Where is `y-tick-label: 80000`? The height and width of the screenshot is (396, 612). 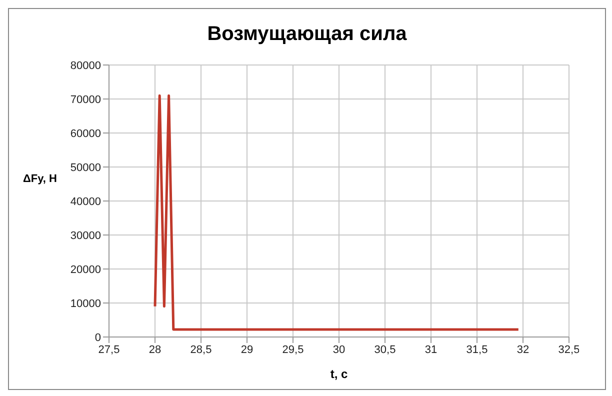
y-tick-label: 80000 is located at coordinates (85, 66).